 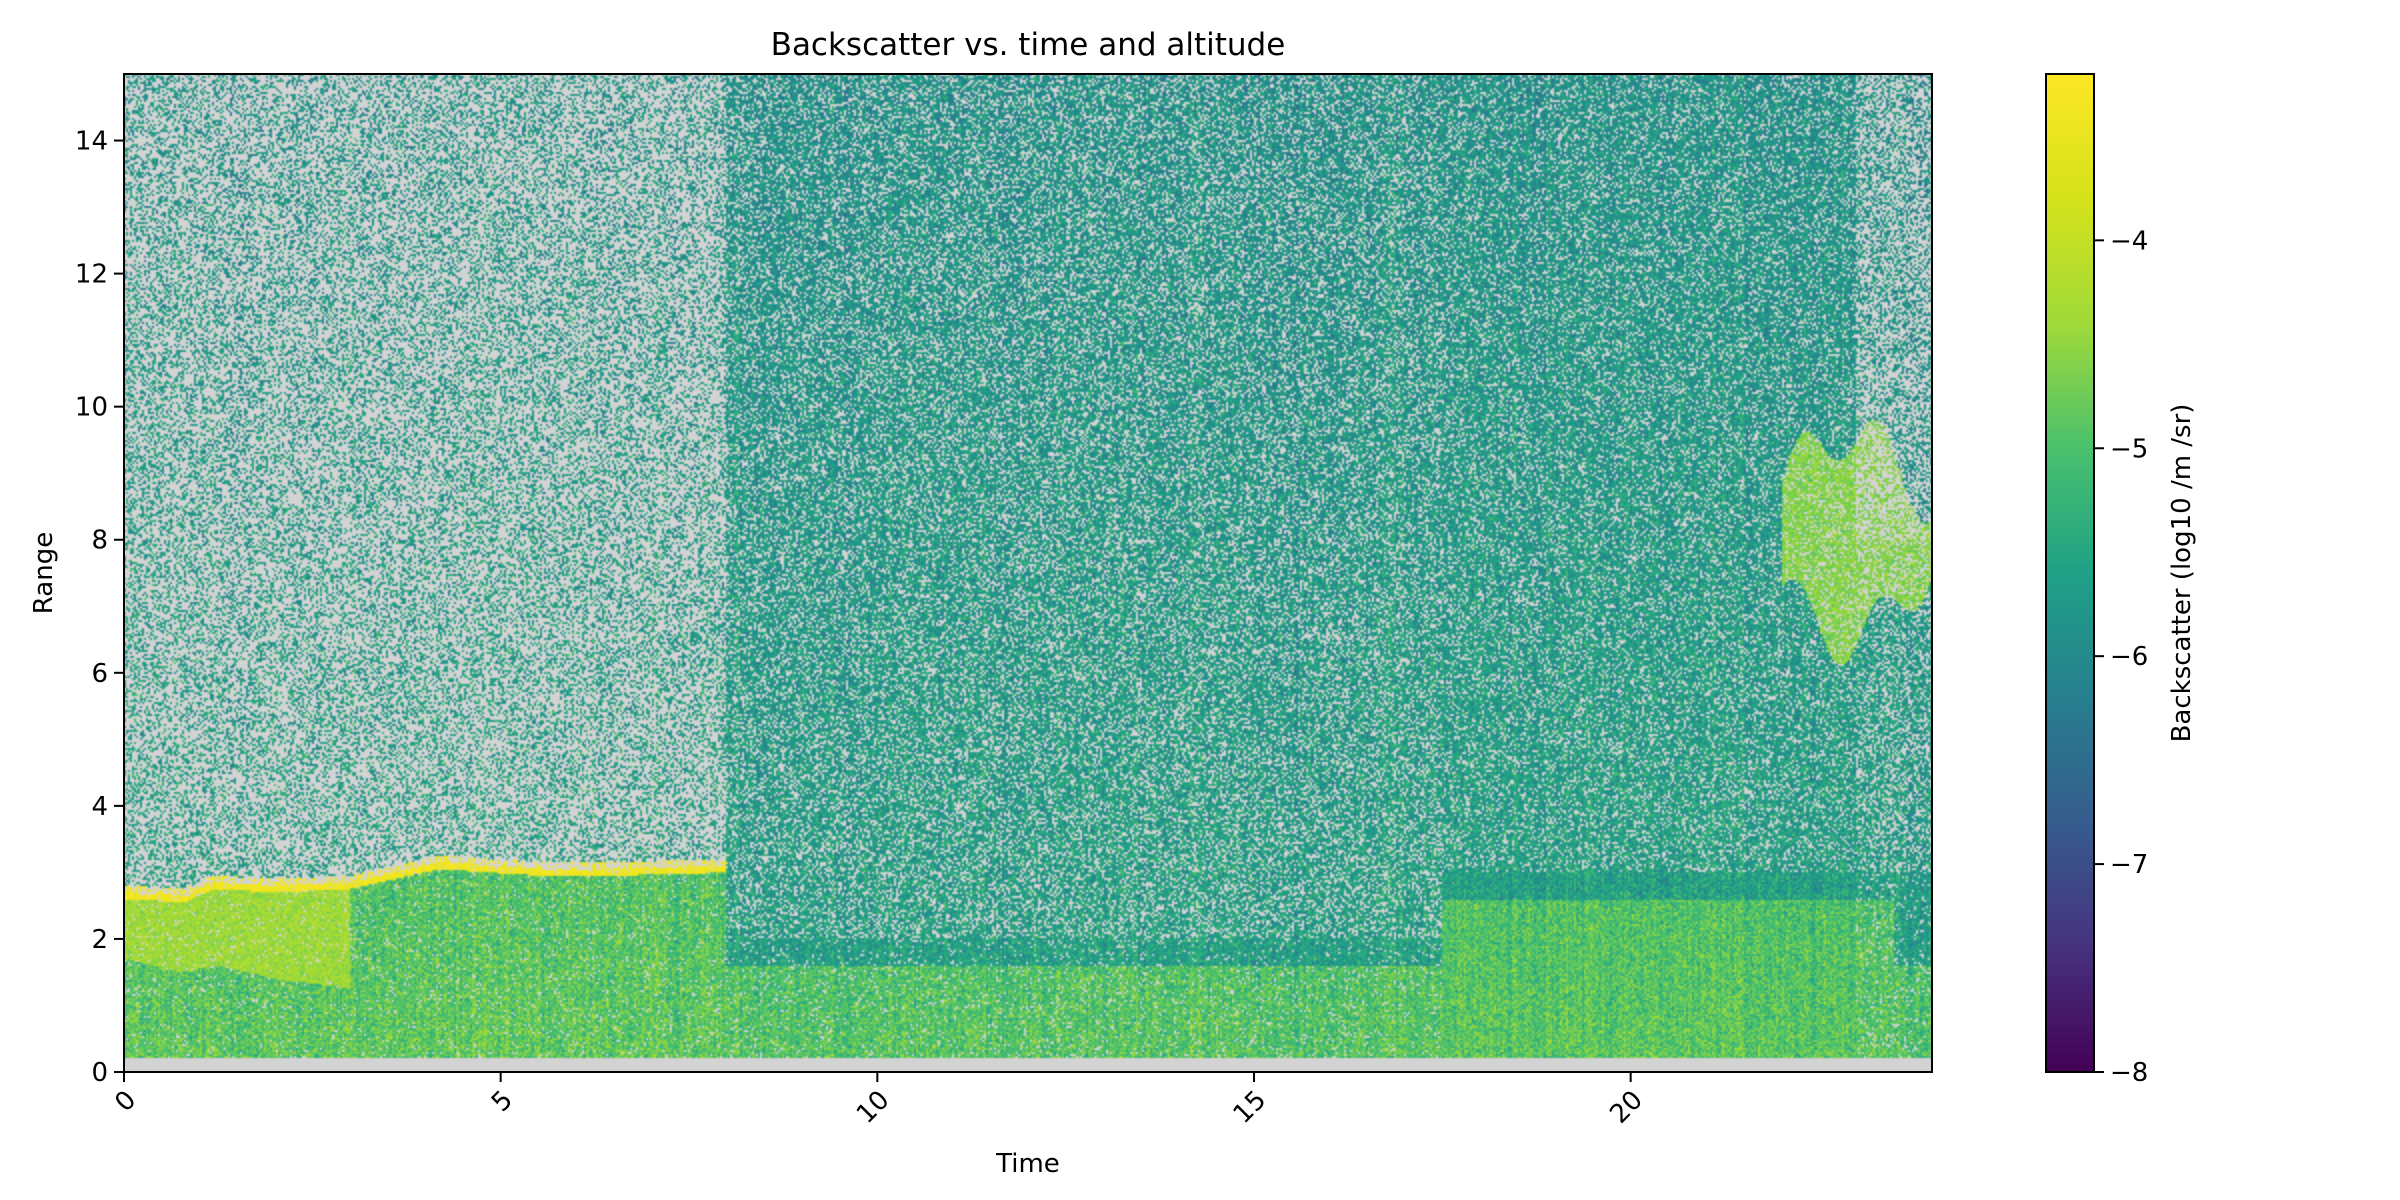 I want to click on colorbar: −8 −7 −6 −5 −4 Backscatter (log10 /m /sr), so click(x=2121, y=580).